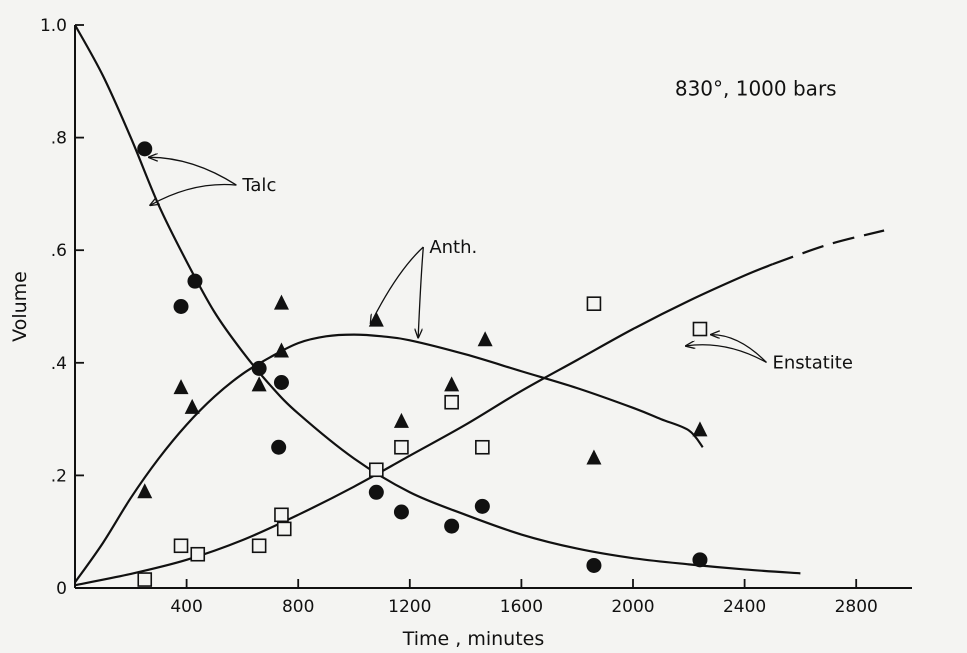 This screenshot has width=967, height=653. I want to click on enstatite-annotation-label: Enstatite, so click(813, 362).